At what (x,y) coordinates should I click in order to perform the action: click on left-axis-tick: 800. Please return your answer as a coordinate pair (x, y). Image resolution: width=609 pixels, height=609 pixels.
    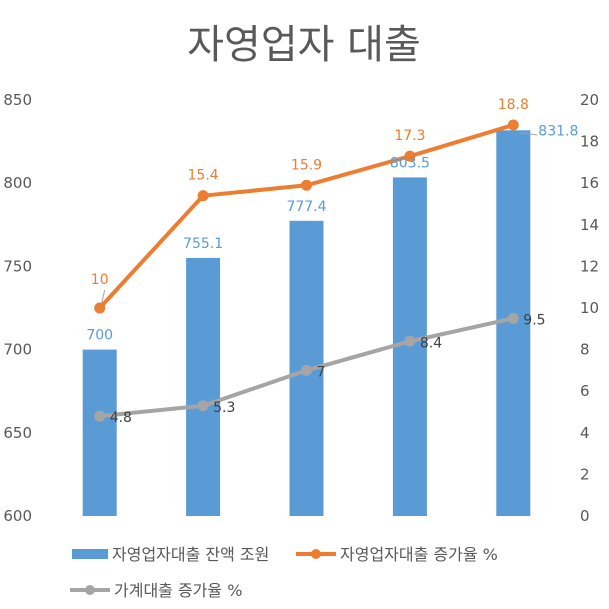
    Looking at the image, I should click on (17, 183).